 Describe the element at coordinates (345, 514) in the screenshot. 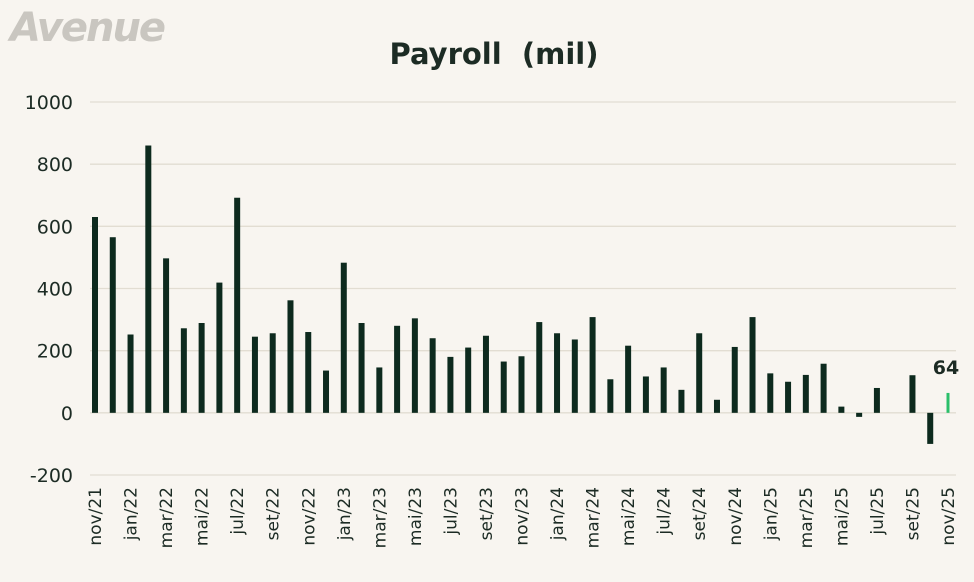

I see `x-tick-label: jan/23` at that location.